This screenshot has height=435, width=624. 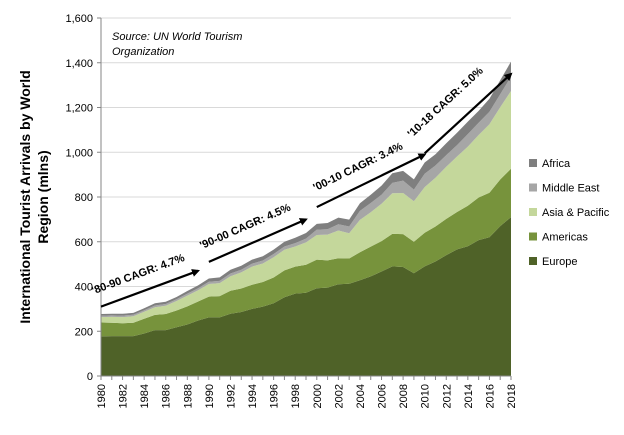 What do you see at coordinates (565, 238) in the screenshot?
I see `legend-label: Americas` at bounding box center [565, 238].